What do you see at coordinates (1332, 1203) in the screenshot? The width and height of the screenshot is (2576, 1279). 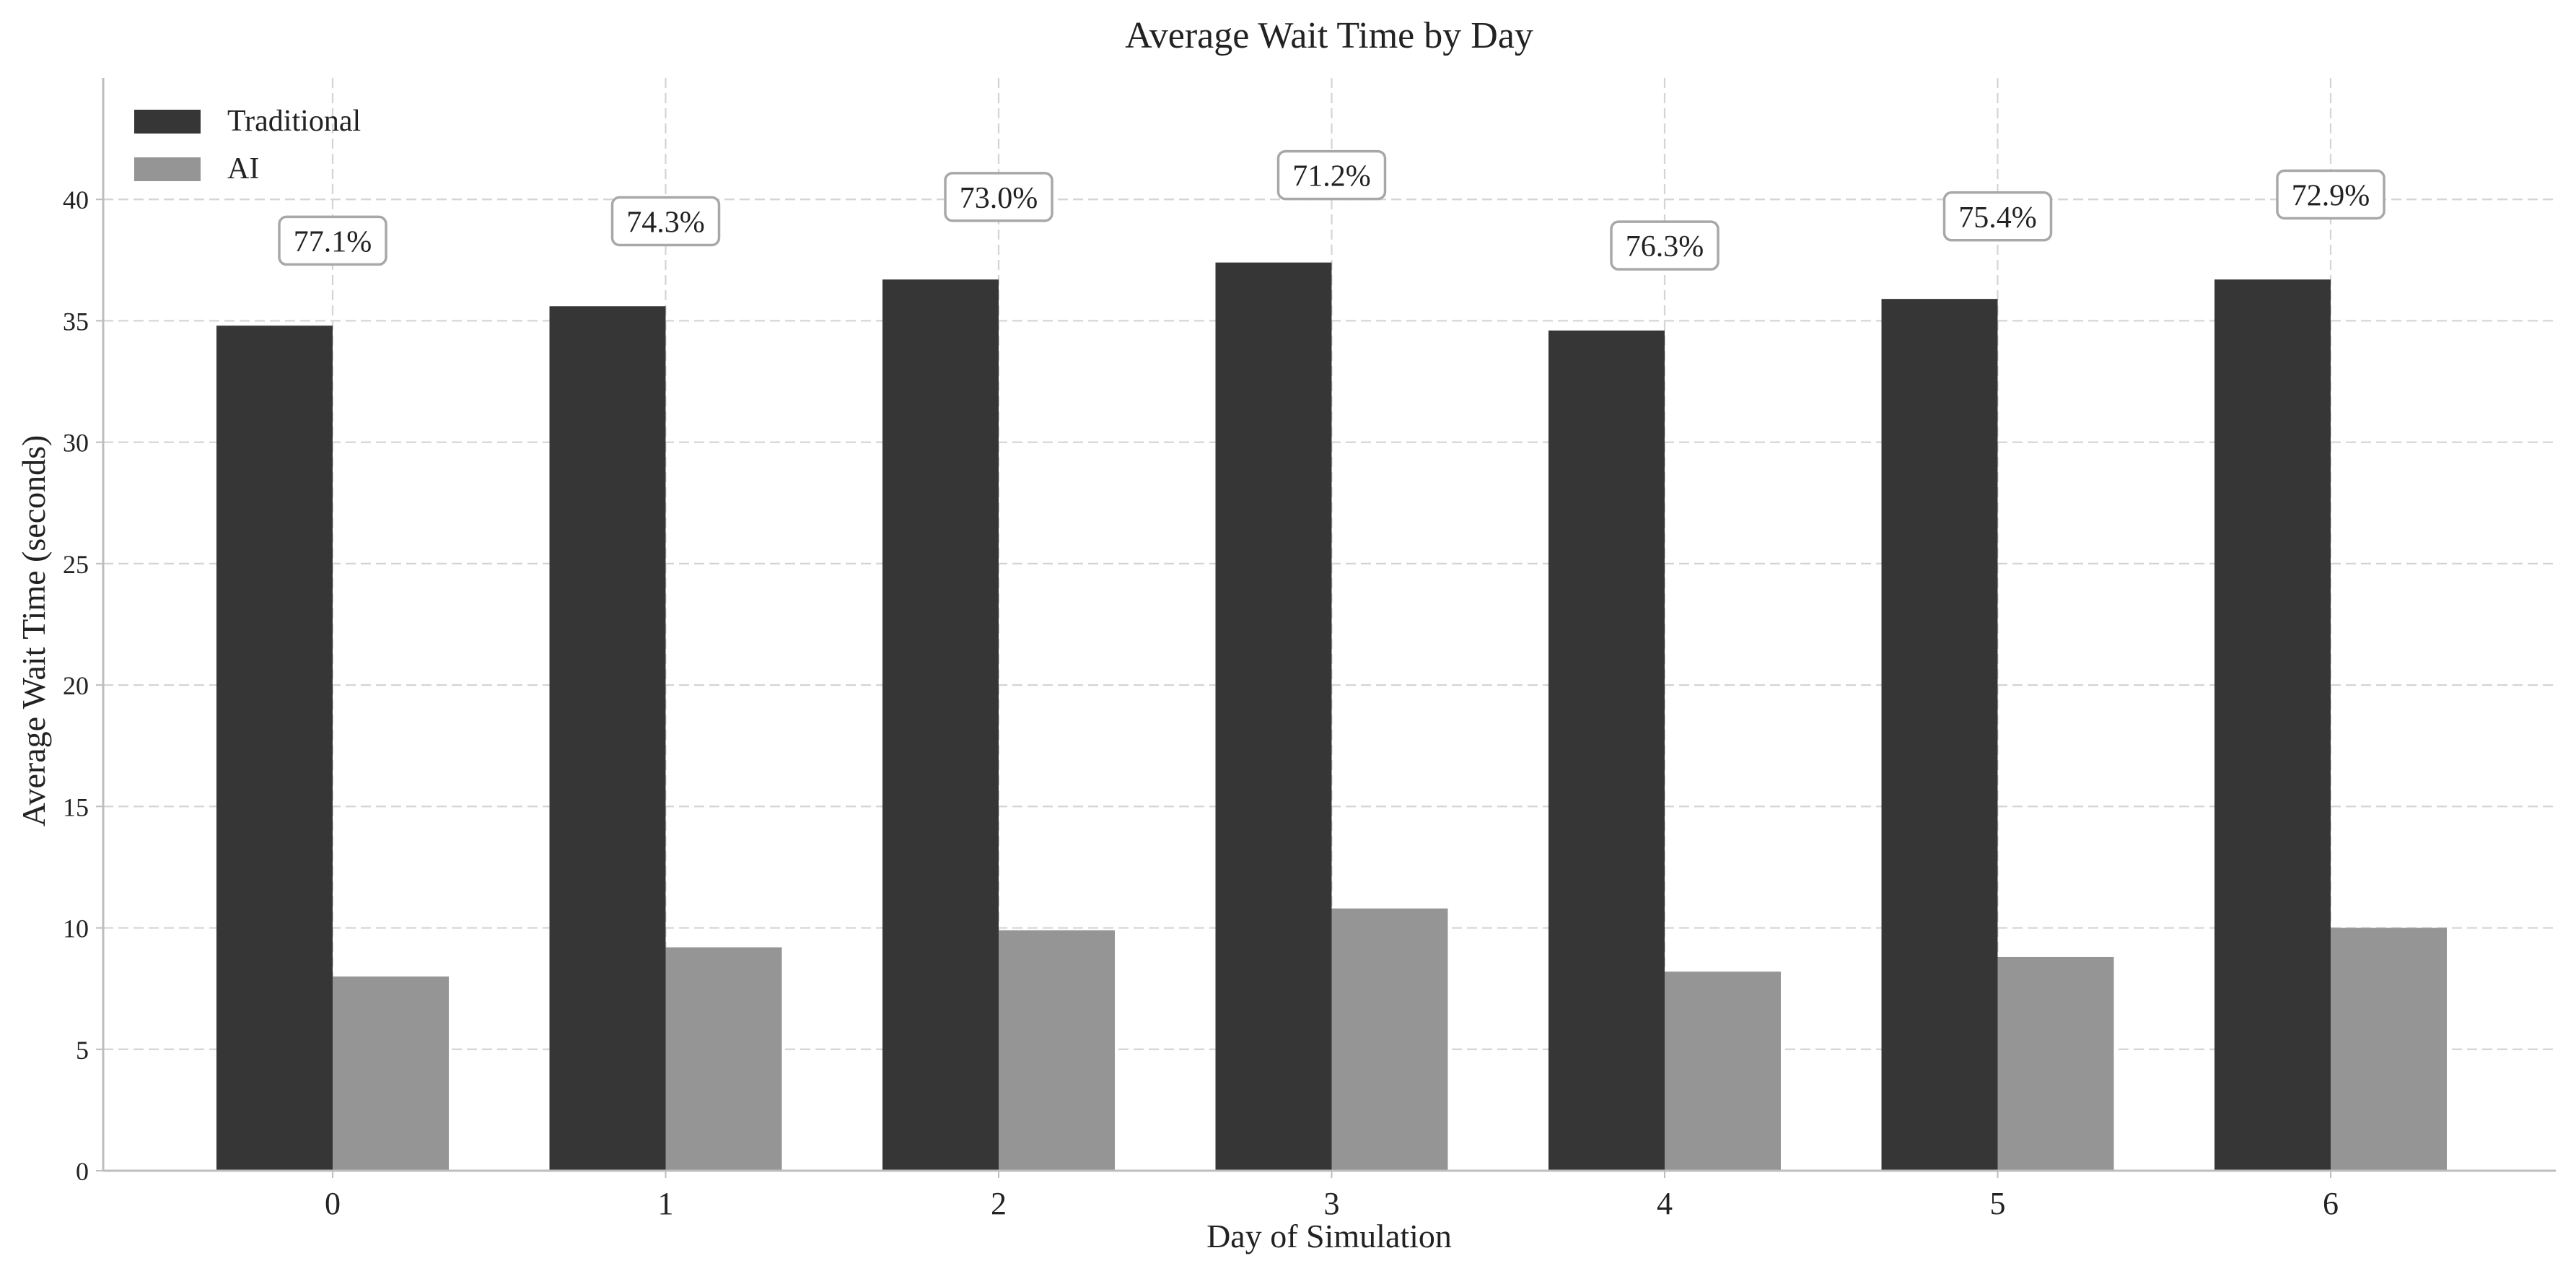 I see `x-tick-label: 3` at bounding box center [1332, 1203].